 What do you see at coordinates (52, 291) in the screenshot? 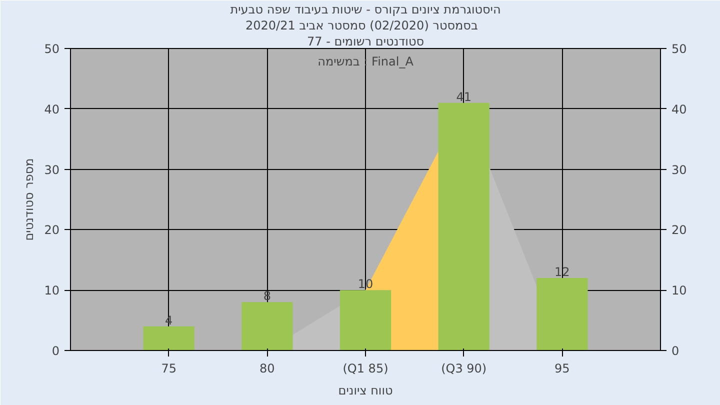
I see `y-tick-label: 10` at bounding box center [52, 291].